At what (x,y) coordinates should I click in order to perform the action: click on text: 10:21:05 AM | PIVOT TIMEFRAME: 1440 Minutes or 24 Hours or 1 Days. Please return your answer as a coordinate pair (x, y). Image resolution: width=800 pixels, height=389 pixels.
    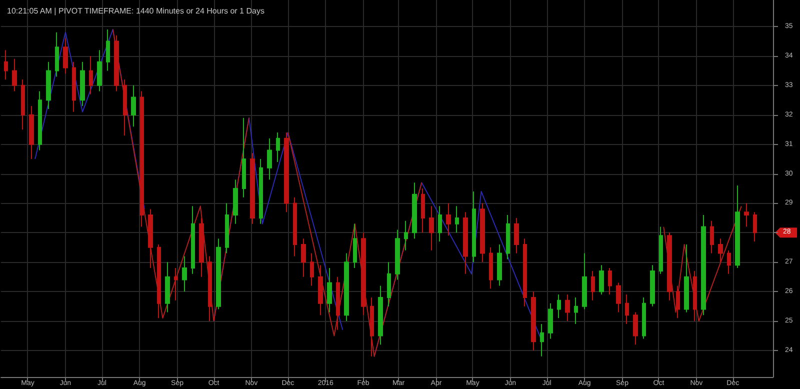
    Looking at the image, I should click on (135, 11).